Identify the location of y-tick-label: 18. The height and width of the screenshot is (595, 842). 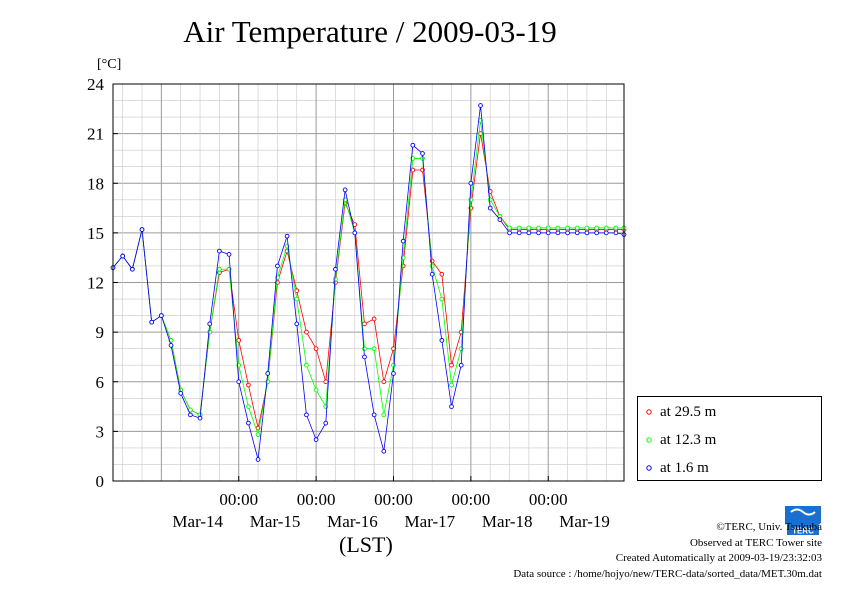
(95, 183).